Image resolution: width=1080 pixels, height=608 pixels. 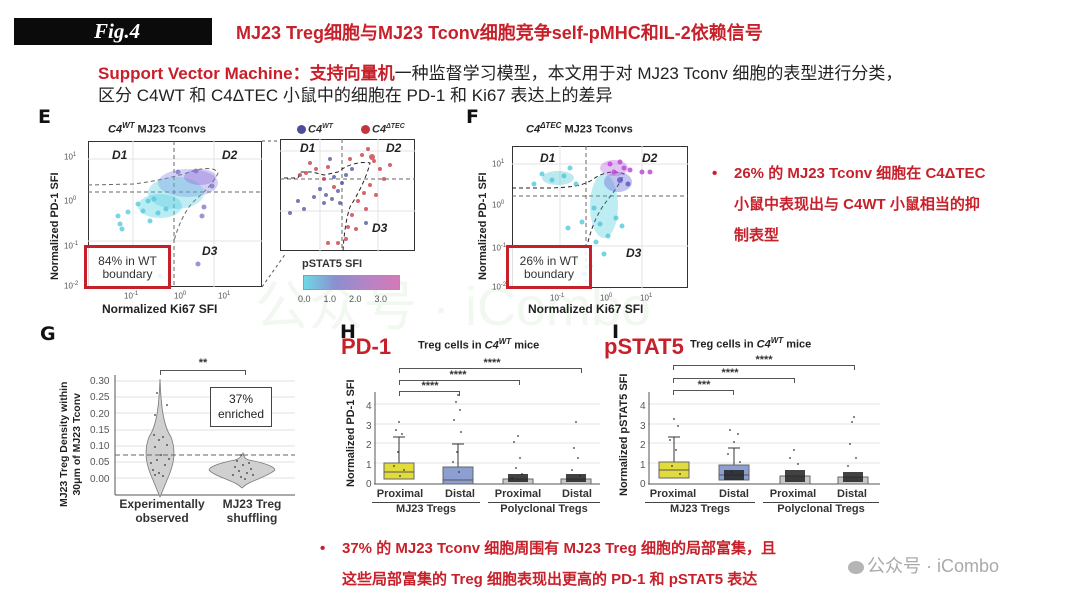 I want to click on i-cat-3: Proximal, so click(x=793, y=494).